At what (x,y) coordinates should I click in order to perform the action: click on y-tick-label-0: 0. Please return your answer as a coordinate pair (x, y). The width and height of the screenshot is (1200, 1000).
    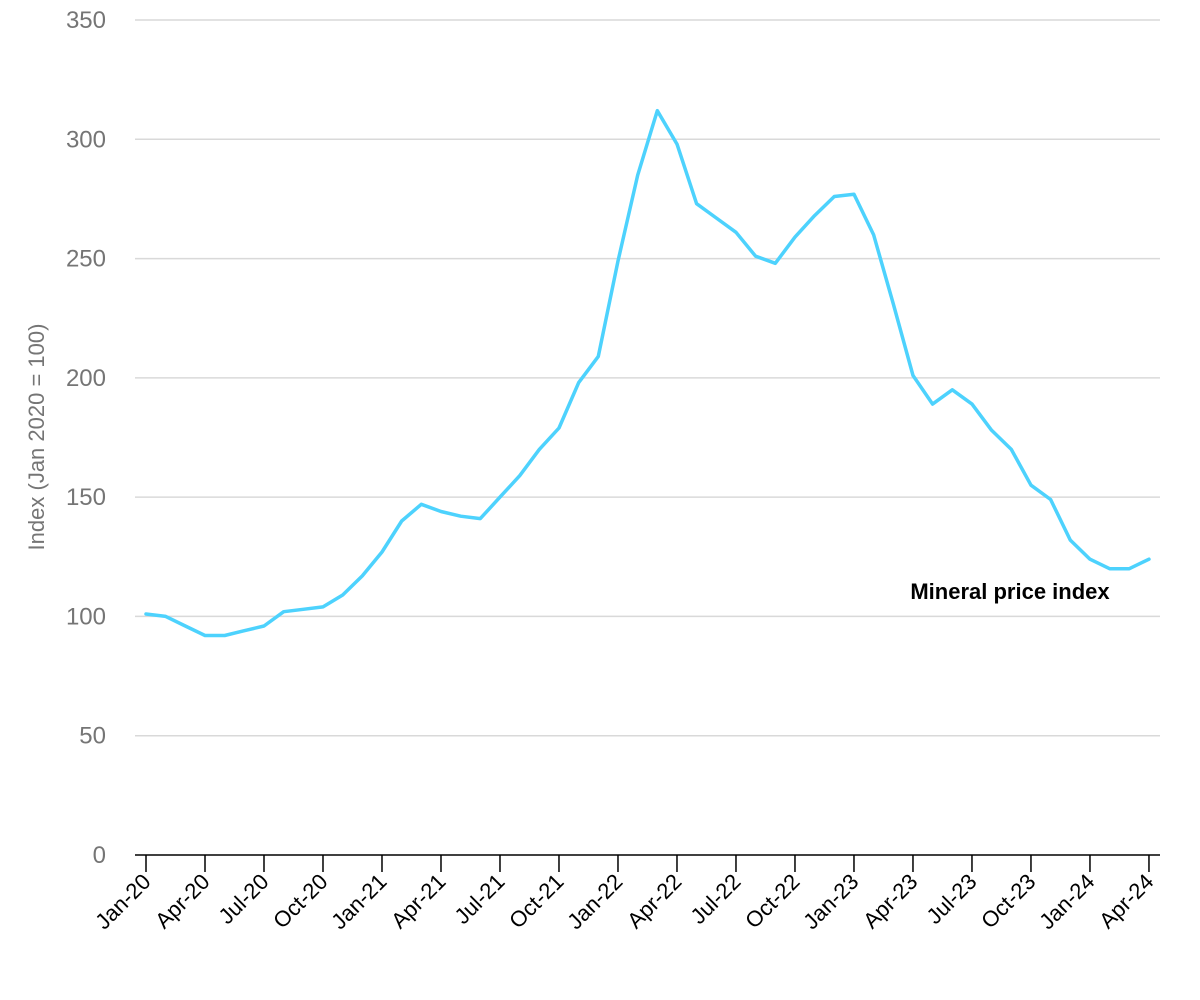
    Looking at the image, I should click on (99, 855).